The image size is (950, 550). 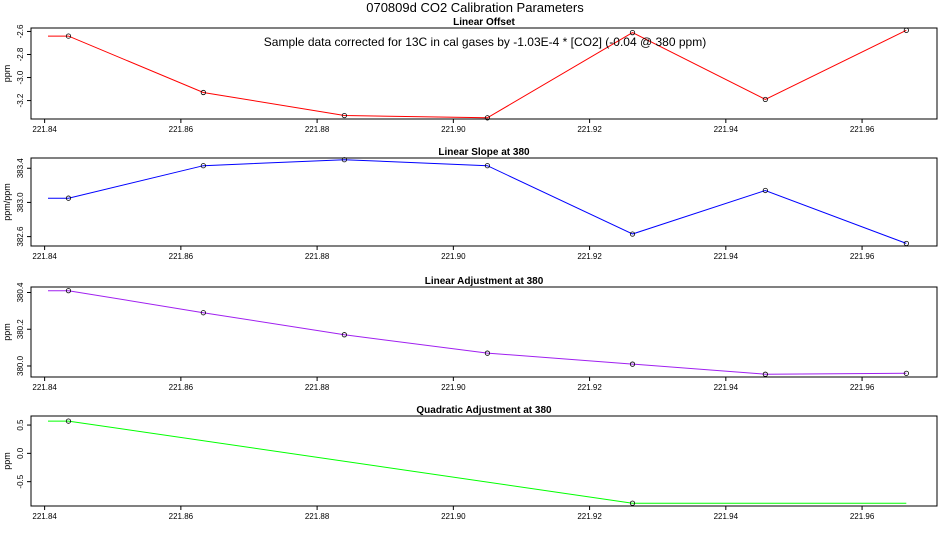 I want to click on quadratic-adjustment-y-axis-label: ppm, so click(x=7, y=461).